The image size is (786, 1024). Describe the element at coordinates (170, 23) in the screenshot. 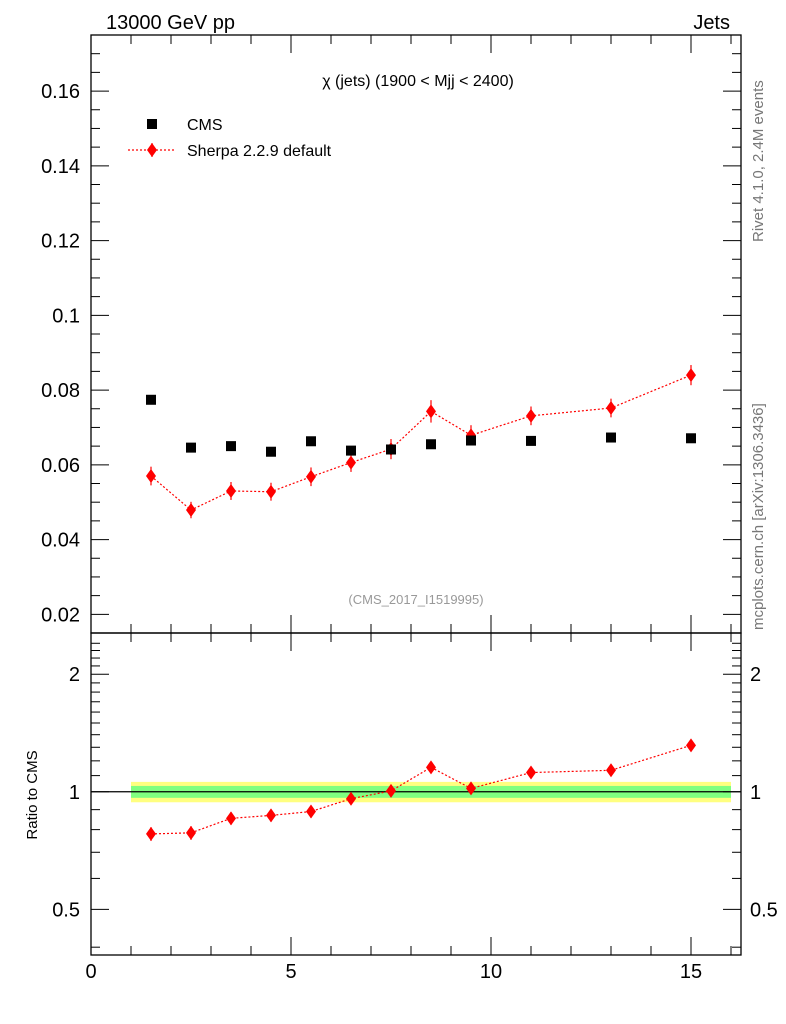

I see `header-left: 13000 GeV pp` at that location.